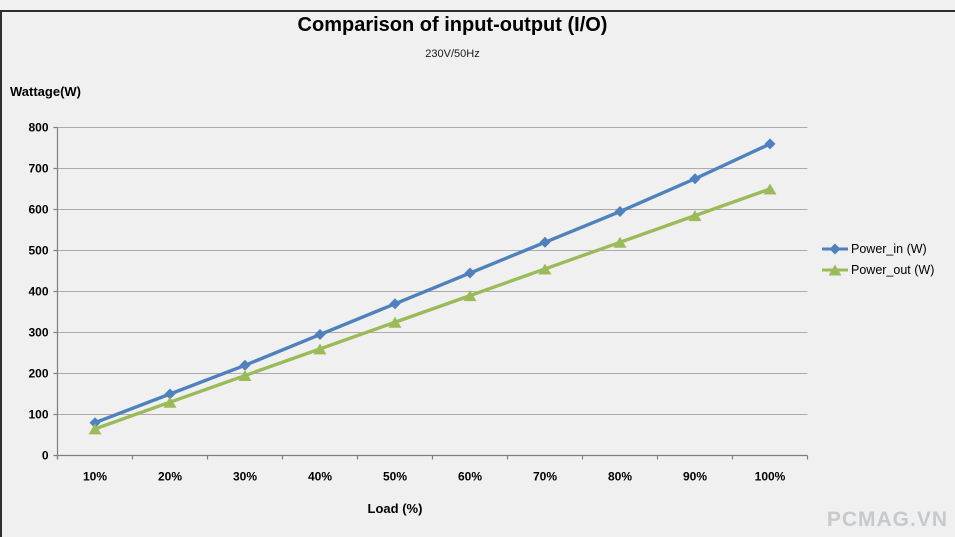  I want to click on x-tick-label: 60%, so click(470, 477).